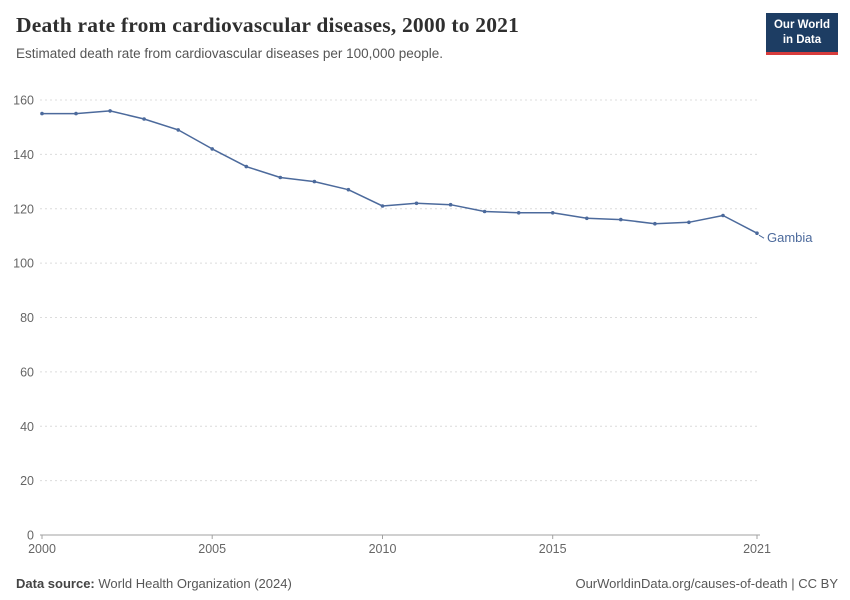  I want to click on series-end-label: Gambia, so click(790, 237).